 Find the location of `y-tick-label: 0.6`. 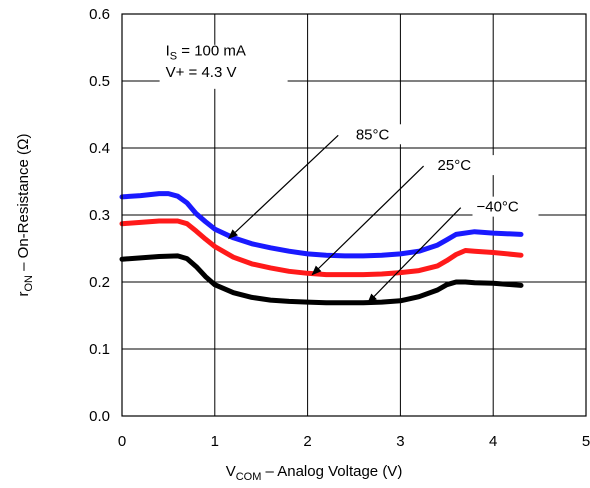

y-tick-label: 0.6 is located at coordinates (99, 14).